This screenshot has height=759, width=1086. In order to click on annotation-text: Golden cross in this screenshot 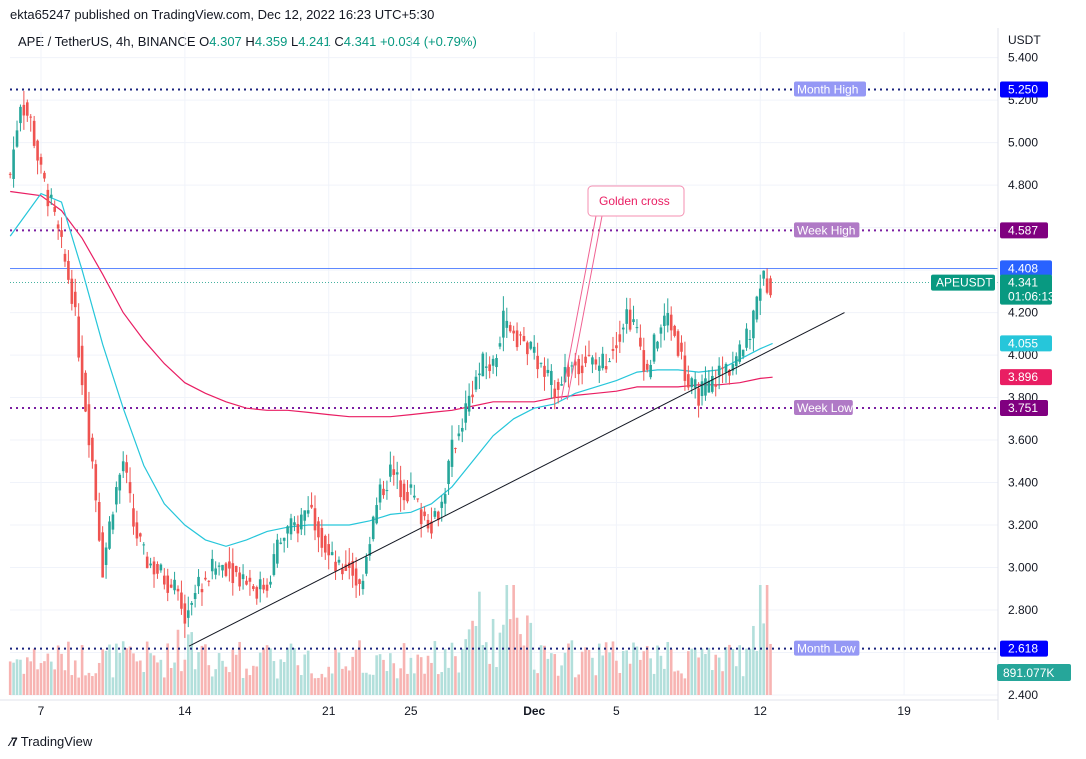, I will do `click(634, 201)`.